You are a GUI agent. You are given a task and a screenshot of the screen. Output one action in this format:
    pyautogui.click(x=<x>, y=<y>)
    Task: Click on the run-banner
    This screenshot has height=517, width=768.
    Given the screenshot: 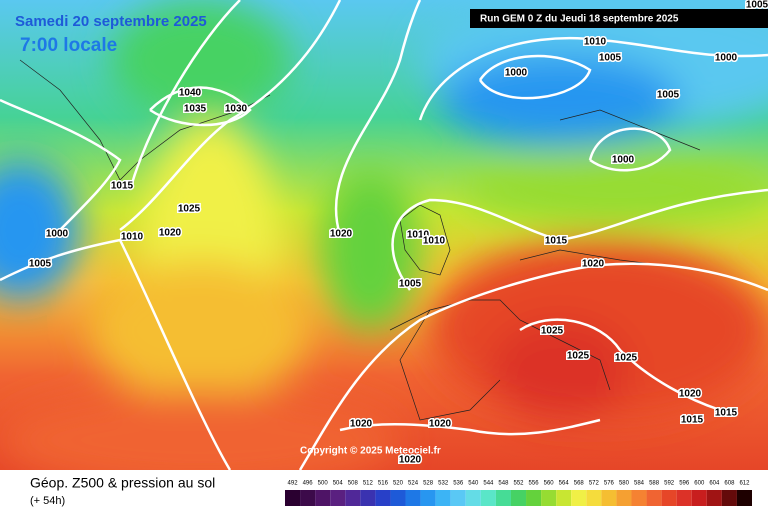 What is the action you would take?
    pyautogui.click(x=619, y=18)
    